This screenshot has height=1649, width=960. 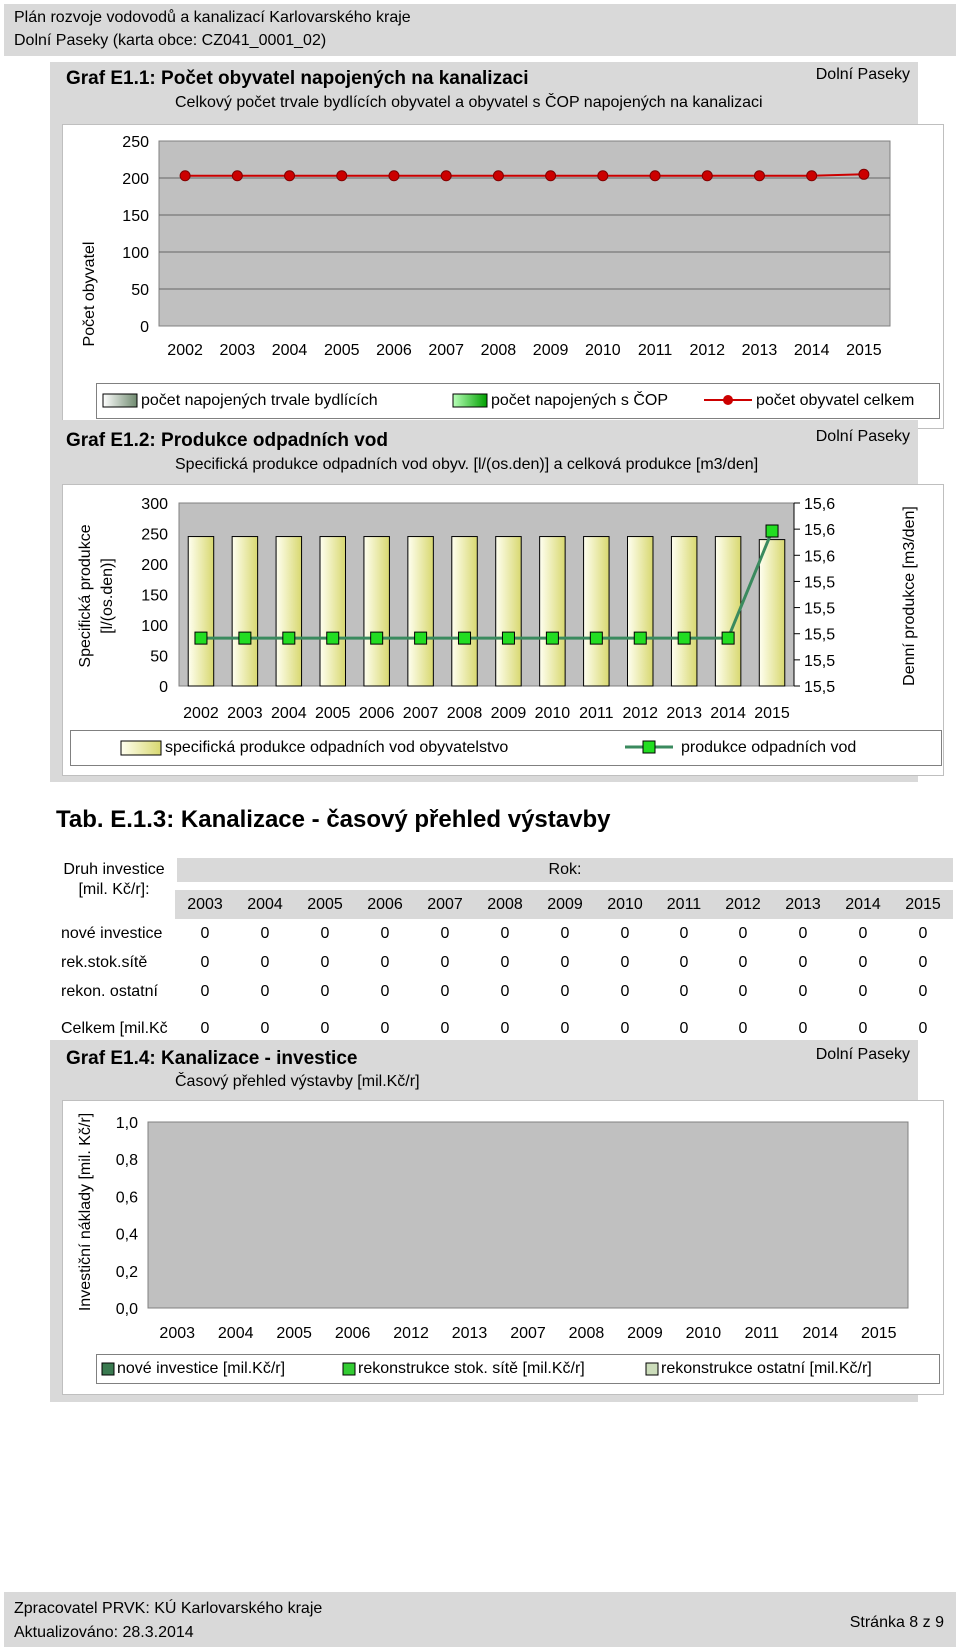 I want to click on graph1-ytick-label: 0, so click(x=144, y=327).